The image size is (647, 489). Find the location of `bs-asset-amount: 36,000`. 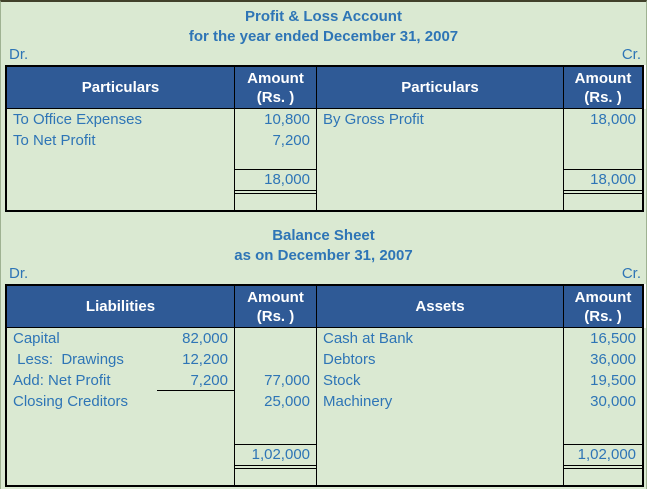

bs-asset-amount: 36,000 is located at coordinates (613, 359).